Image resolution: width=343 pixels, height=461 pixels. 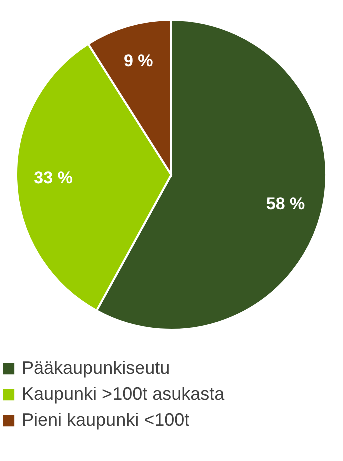 I want to click on data-label: 9 %, so click(x=139, y=61).